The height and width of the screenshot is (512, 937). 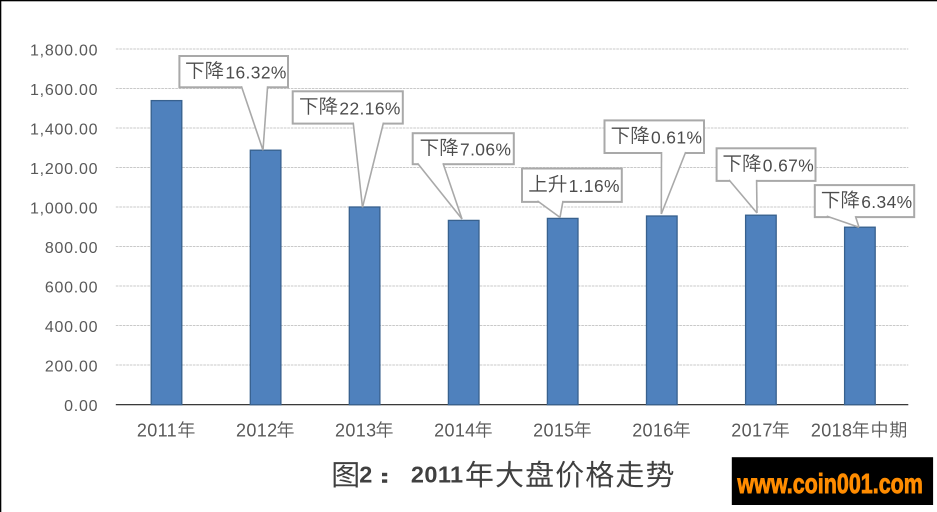 What do you see at coordinates (831, 430) in the screenshot?
I see `svg-text: 2018` at bounding box center [831, 430].